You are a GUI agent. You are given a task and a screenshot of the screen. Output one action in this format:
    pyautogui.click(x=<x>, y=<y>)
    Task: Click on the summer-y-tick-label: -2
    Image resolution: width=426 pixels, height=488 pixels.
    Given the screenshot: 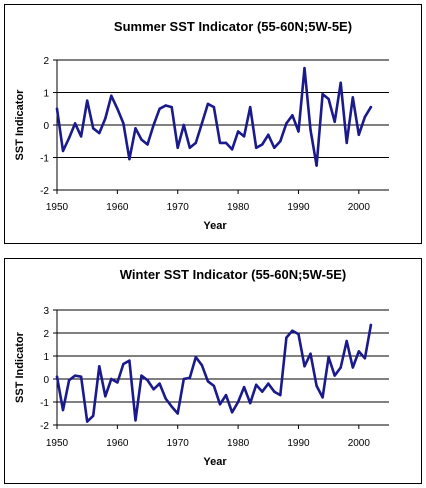 What is the action you would take?
    pyautogui.click(x=44, y=191)
    